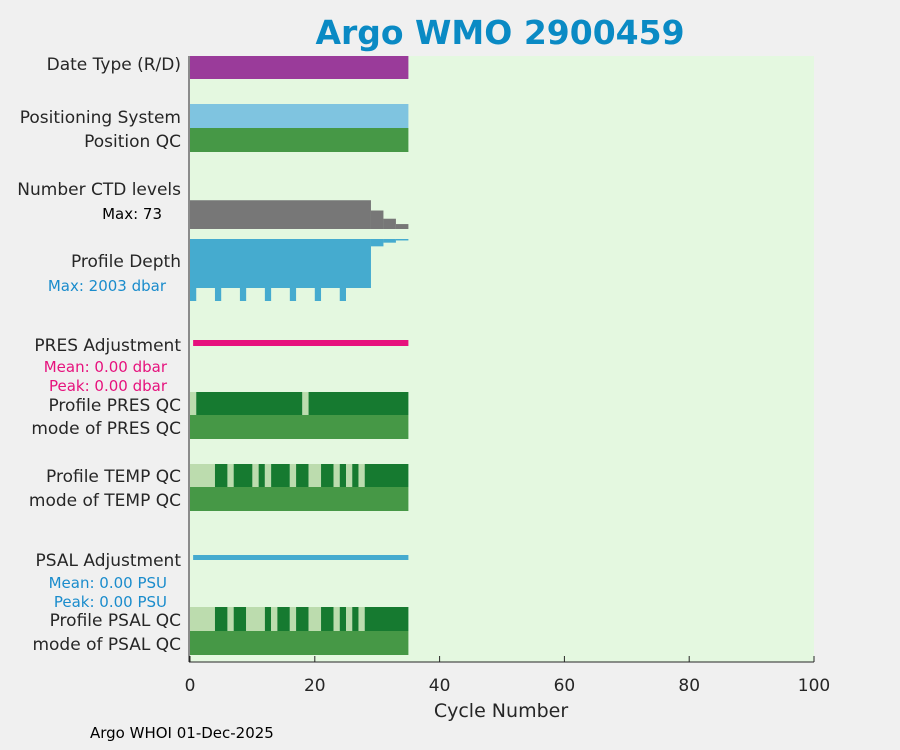  I want to click on psal-adjustment-stat-label: Peak: 0.00 PSU, so click(110, 602).